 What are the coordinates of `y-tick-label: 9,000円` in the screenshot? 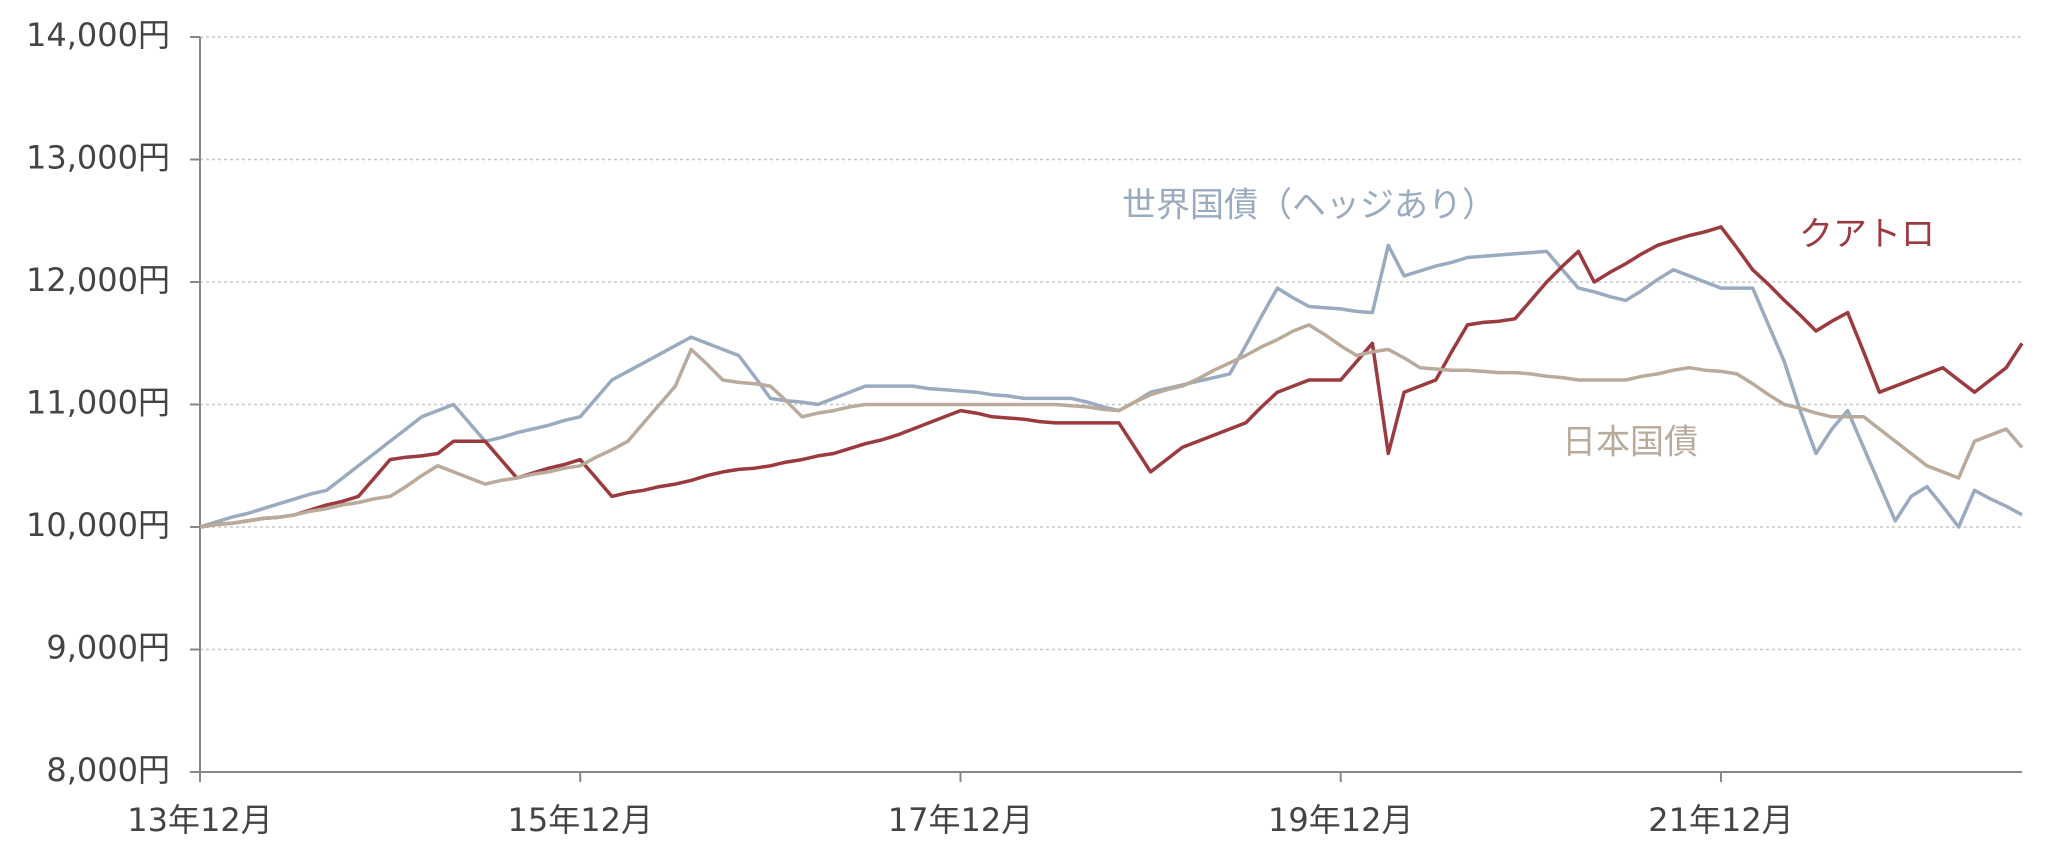 It's located at (108, 648).